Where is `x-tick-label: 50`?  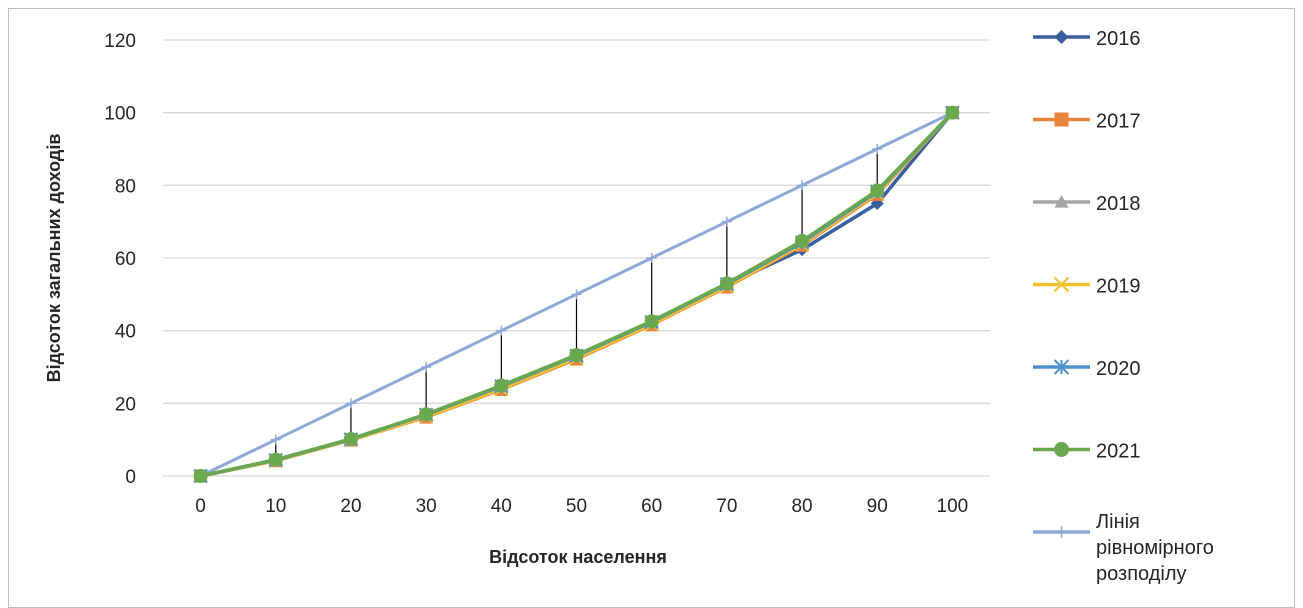
x-tick-label: 50 is located at coordinates (576, 506).